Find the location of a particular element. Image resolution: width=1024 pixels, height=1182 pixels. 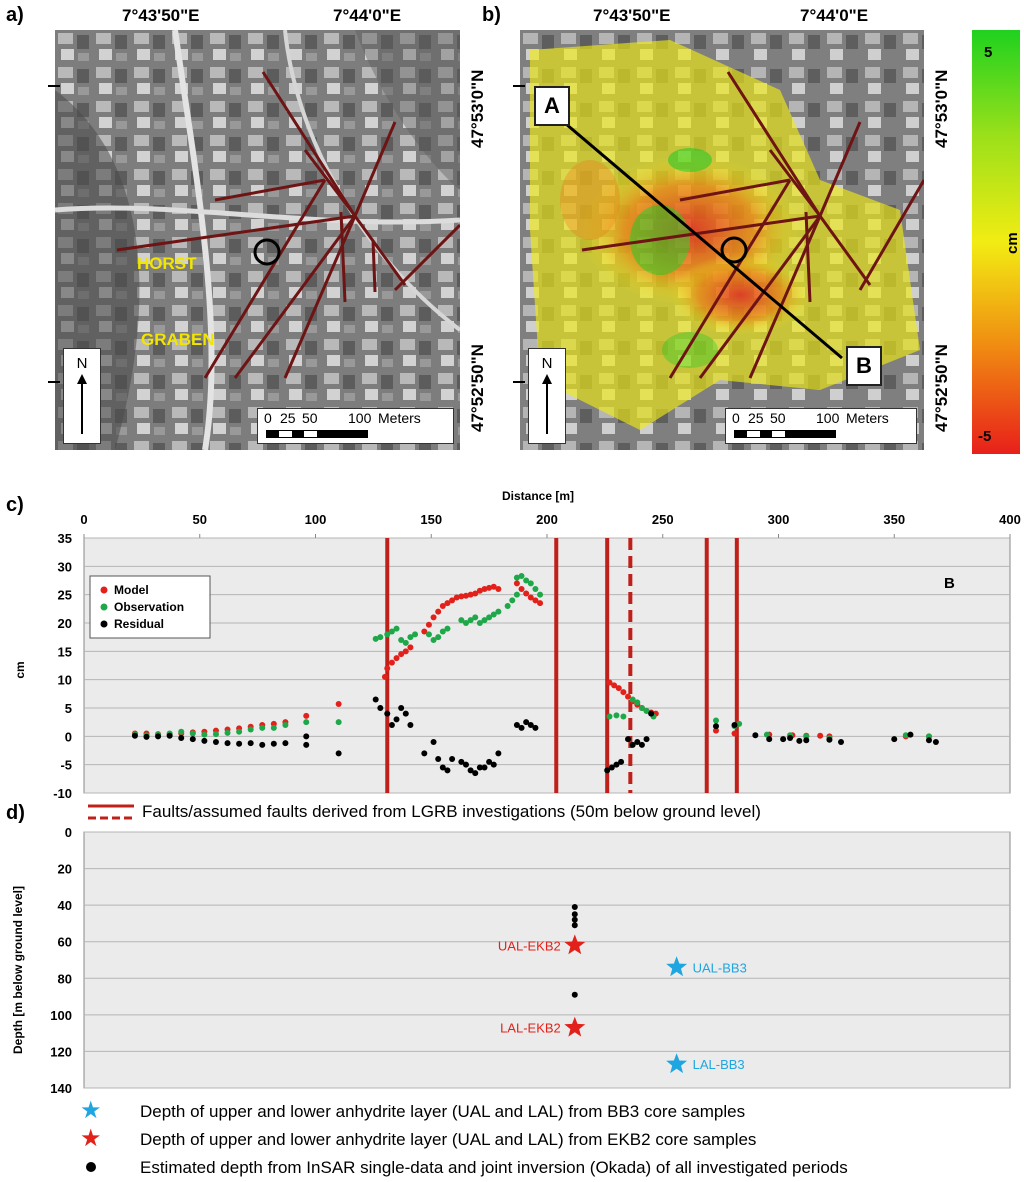

map-b-imagery: A B N 0 25 50 100 Meters is located at coordinates (722, 240).